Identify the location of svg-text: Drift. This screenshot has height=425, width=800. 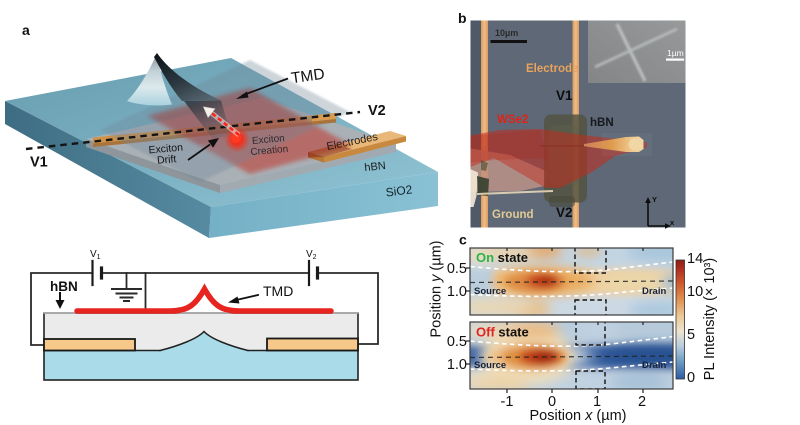
(167, 160).